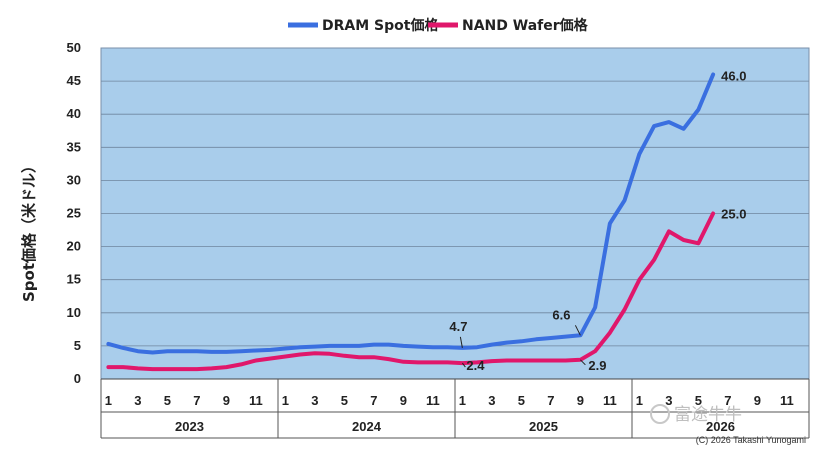 The width and height of the screenshot is (830, 453). What do you see at coordinates (74, 80) in the screenshot?
I see `y-tick-label: 45` at bounding box center [74, 80].